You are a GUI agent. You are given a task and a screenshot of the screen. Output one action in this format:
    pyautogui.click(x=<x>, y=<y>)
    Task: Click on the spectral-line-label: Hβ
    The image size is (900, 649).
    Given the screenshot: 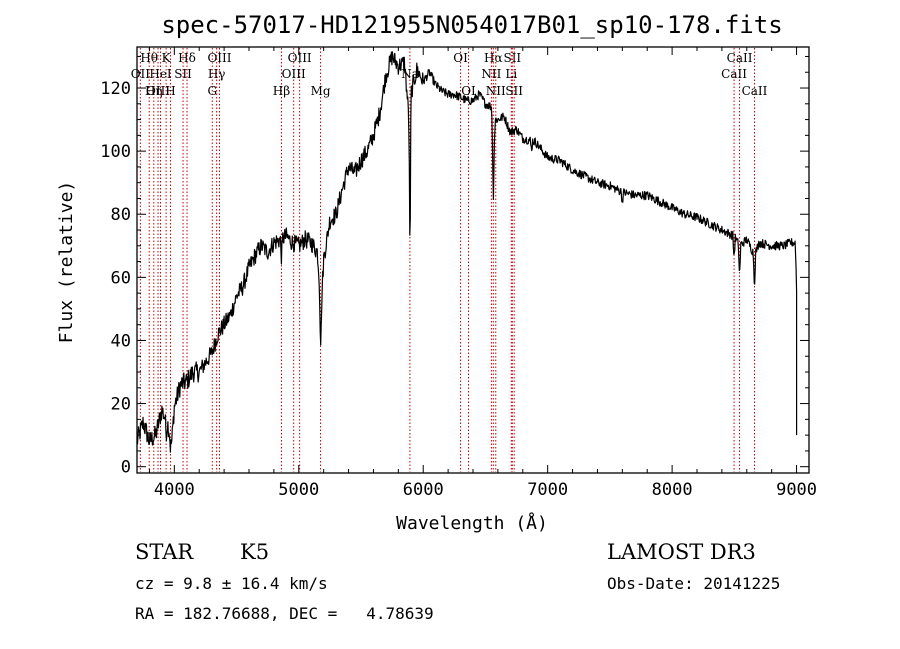 What is the action you would take?
    pyautogui.click(x=281, y=91)
    